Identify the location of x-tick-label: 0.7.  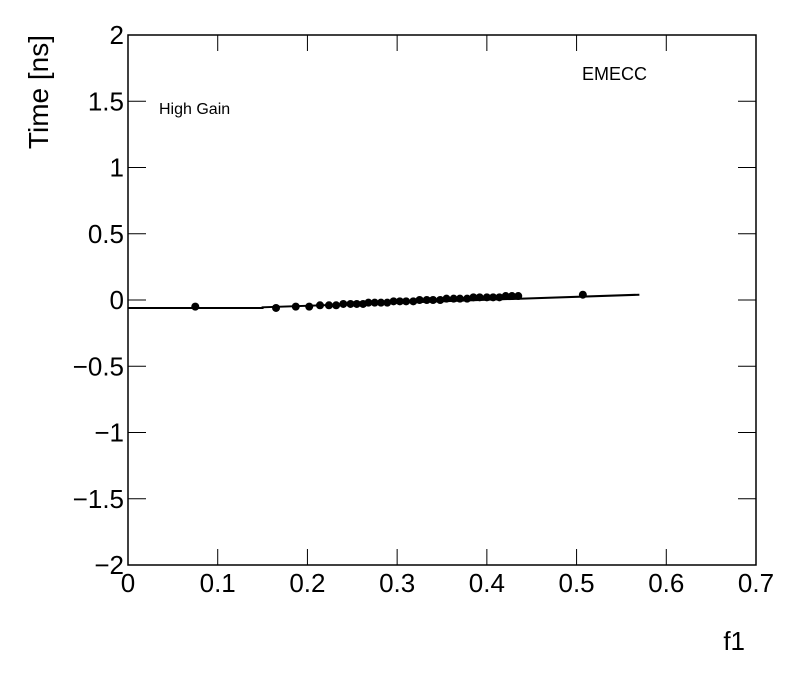
(756, 583).